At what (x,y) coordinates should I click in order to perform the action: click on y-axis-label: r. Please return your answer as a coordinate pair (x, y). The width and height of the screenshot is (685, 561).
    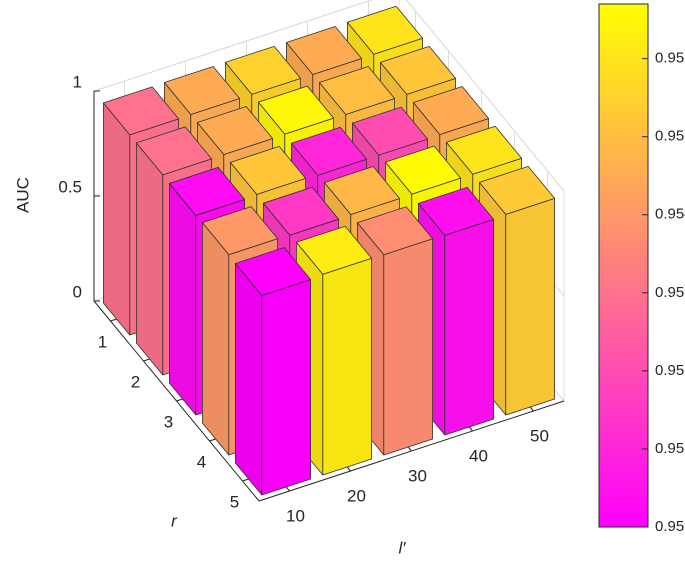
    Looking at the image, I should click on (174, 520).